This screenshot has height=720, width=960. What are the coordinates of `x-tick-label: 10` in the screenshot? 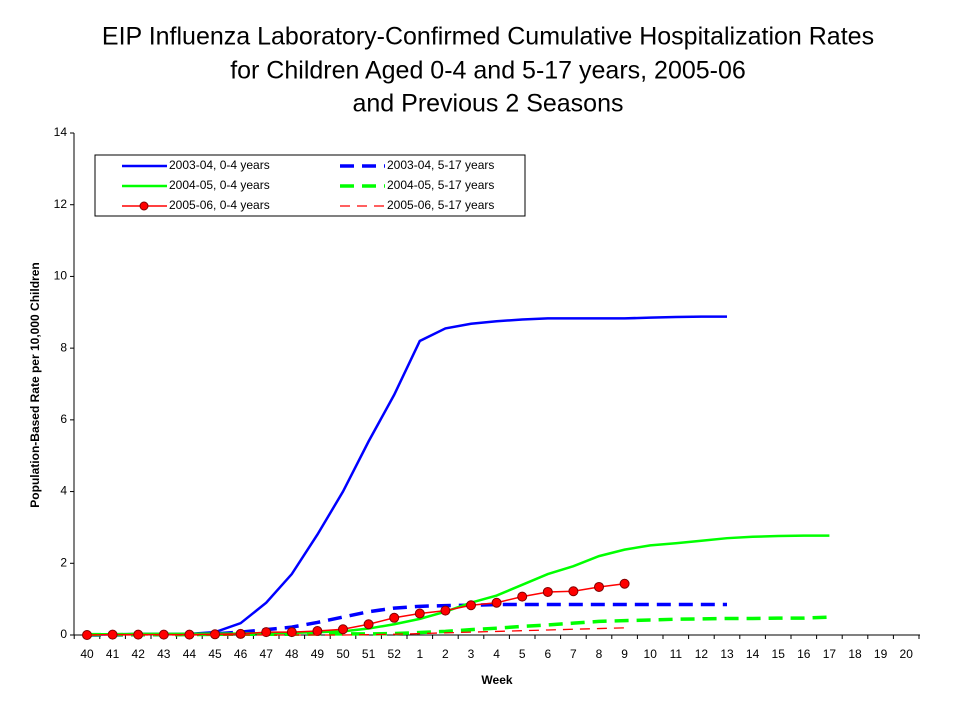 It's located at (651, 654).